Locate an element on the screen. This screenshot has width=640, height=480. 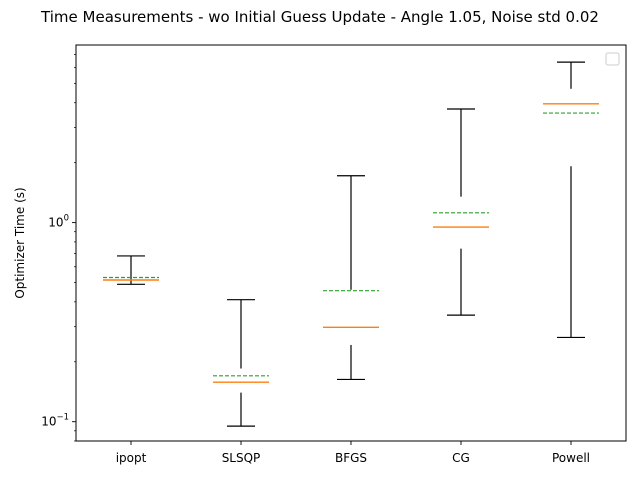
x-tick-label: BFGS is located at coordinates (351, 458).